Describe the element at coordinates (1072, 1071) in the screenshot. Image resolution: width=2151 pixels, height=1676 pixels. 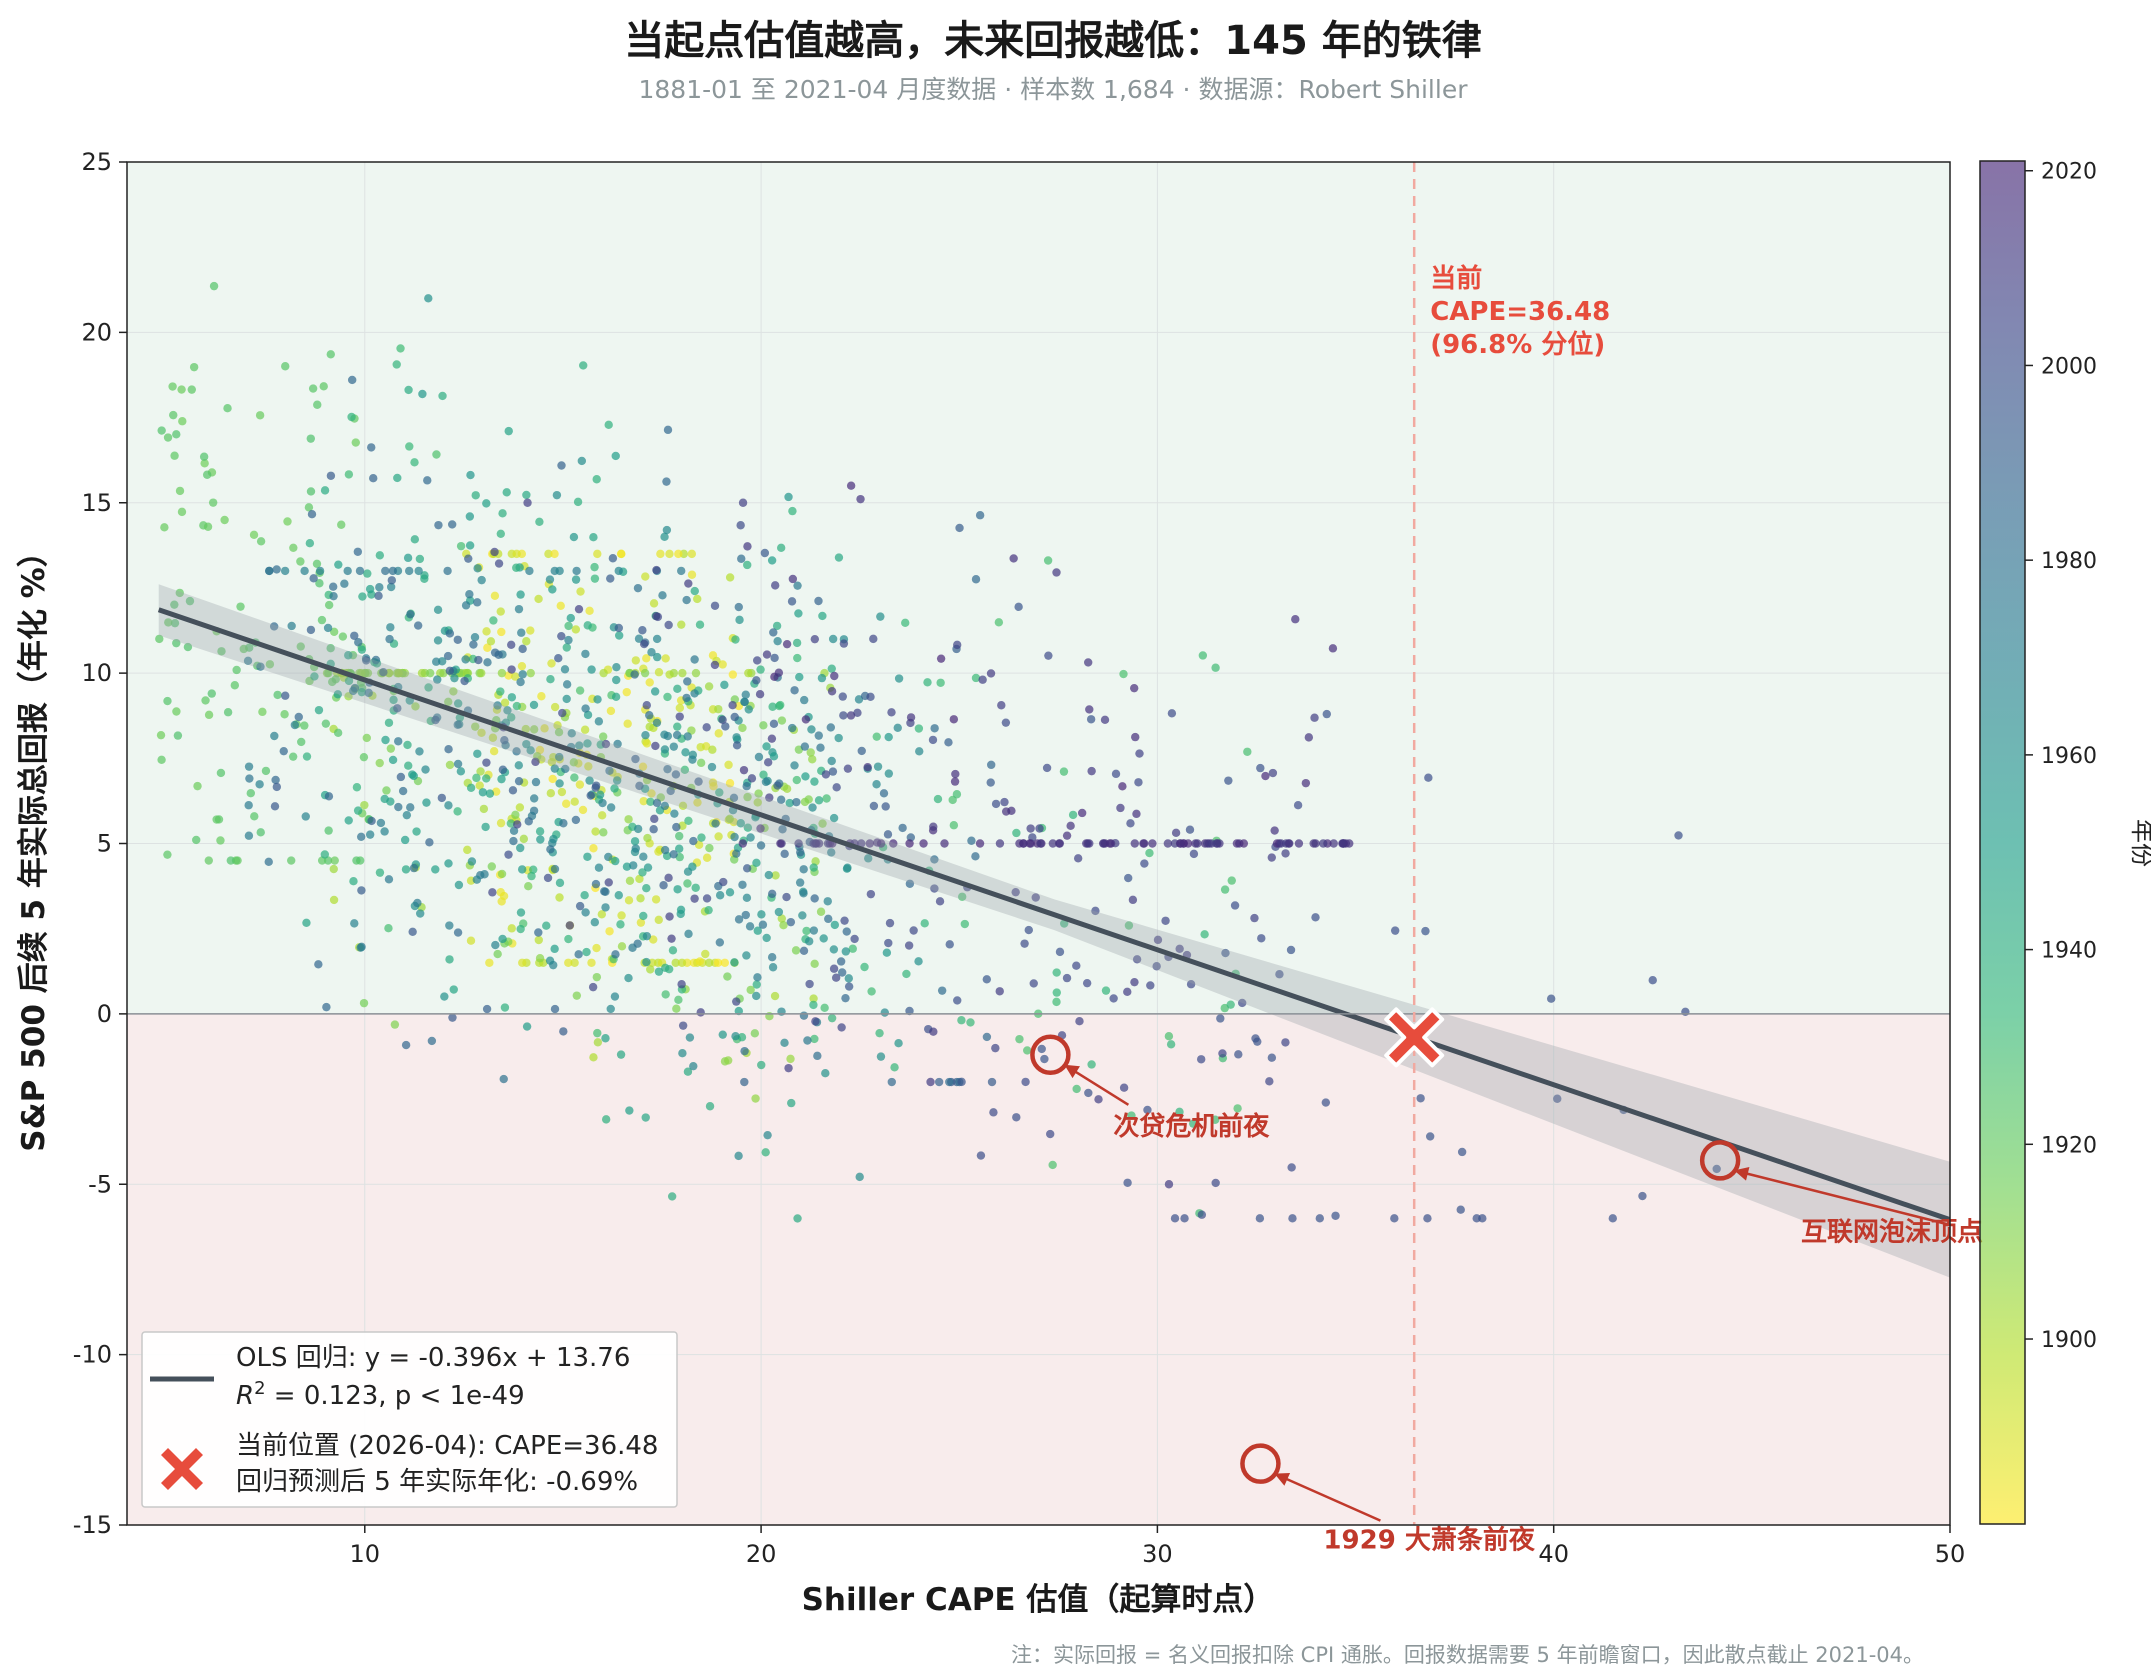
I see `annotation-arrowhead` at that location.